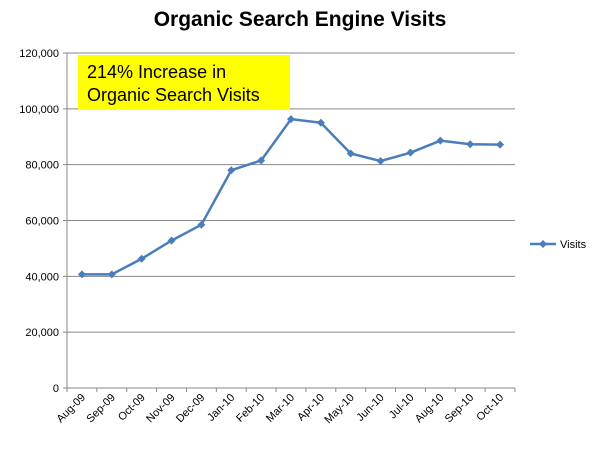 This screenshot has width=600, height=457. What do you see at coordinates (573, 245) in the screenshot?
I see `legend-label: Visits` at bounding box center [573, 245].